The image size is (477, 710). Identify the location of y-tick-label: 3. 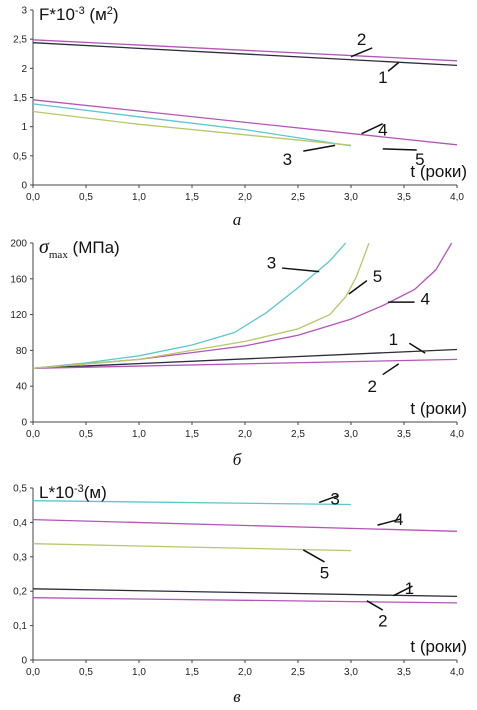
(24, 11).